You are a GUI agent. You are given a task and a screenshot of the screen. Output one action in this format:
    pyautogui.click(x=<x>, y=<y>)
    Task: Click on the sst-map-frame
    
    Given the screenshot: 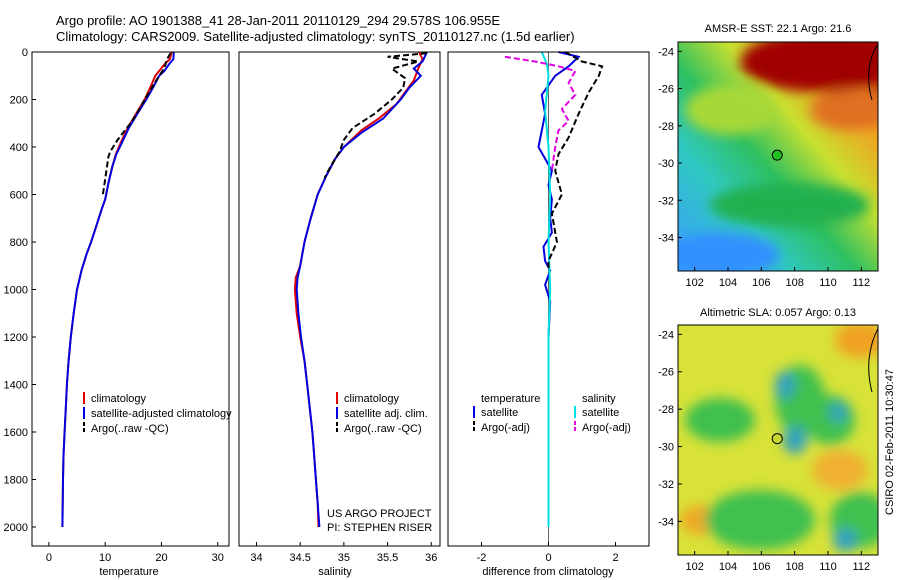 What is the action you would take?
    pyautogui.click(x=778, y=156)
    